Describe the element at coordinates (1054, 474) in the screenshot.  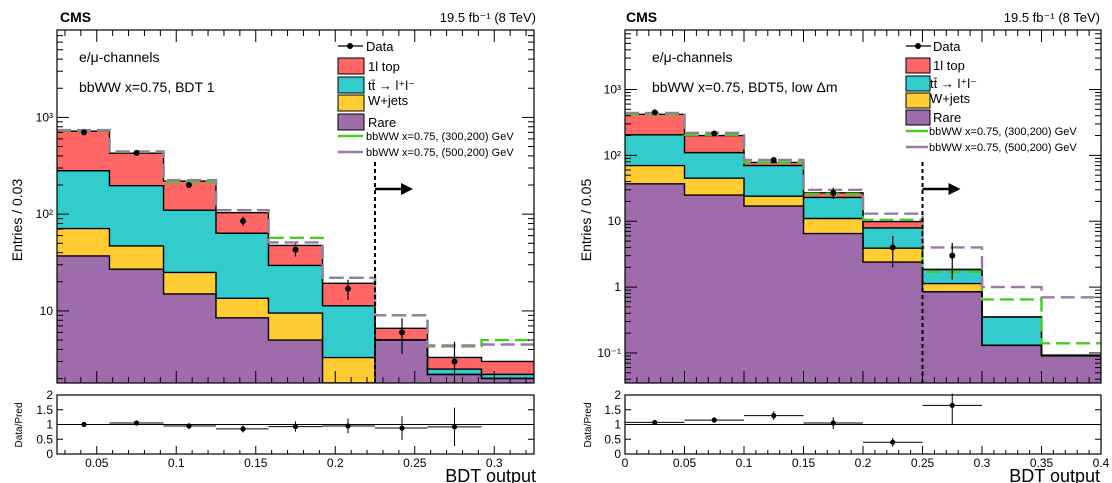
I see `right-x-axis-title: BDT output` at that location.